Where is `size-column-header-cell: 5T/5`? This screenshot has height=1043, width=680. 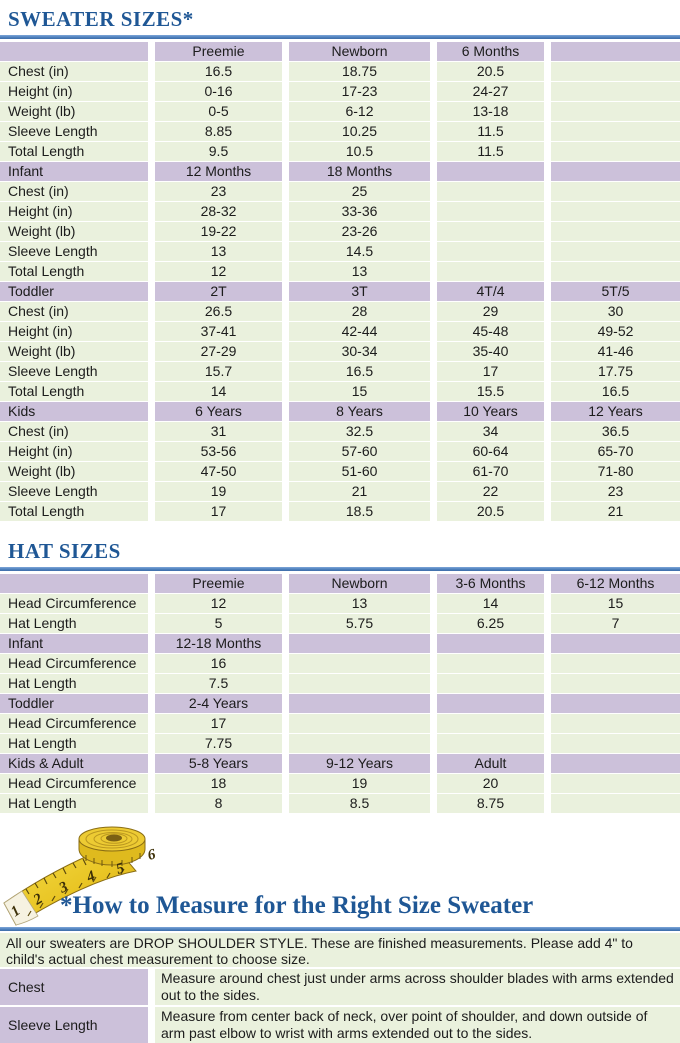 size-column-header-cell: 5T/5 is located at coordinates (615, 291).